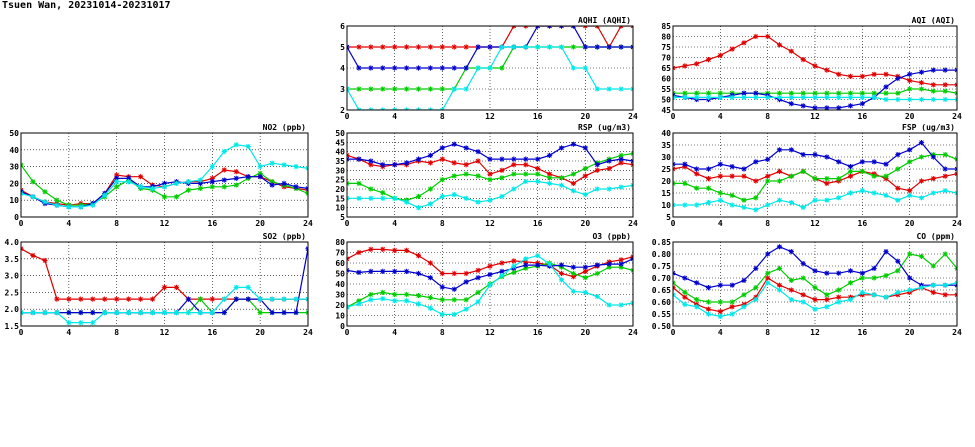 The height and width of the screenshot is (447, 975). What do you see at coordinates (661, 242) in the screenshot?
I see `y-tick-label: 0.85` at bounding box center [661, 242].